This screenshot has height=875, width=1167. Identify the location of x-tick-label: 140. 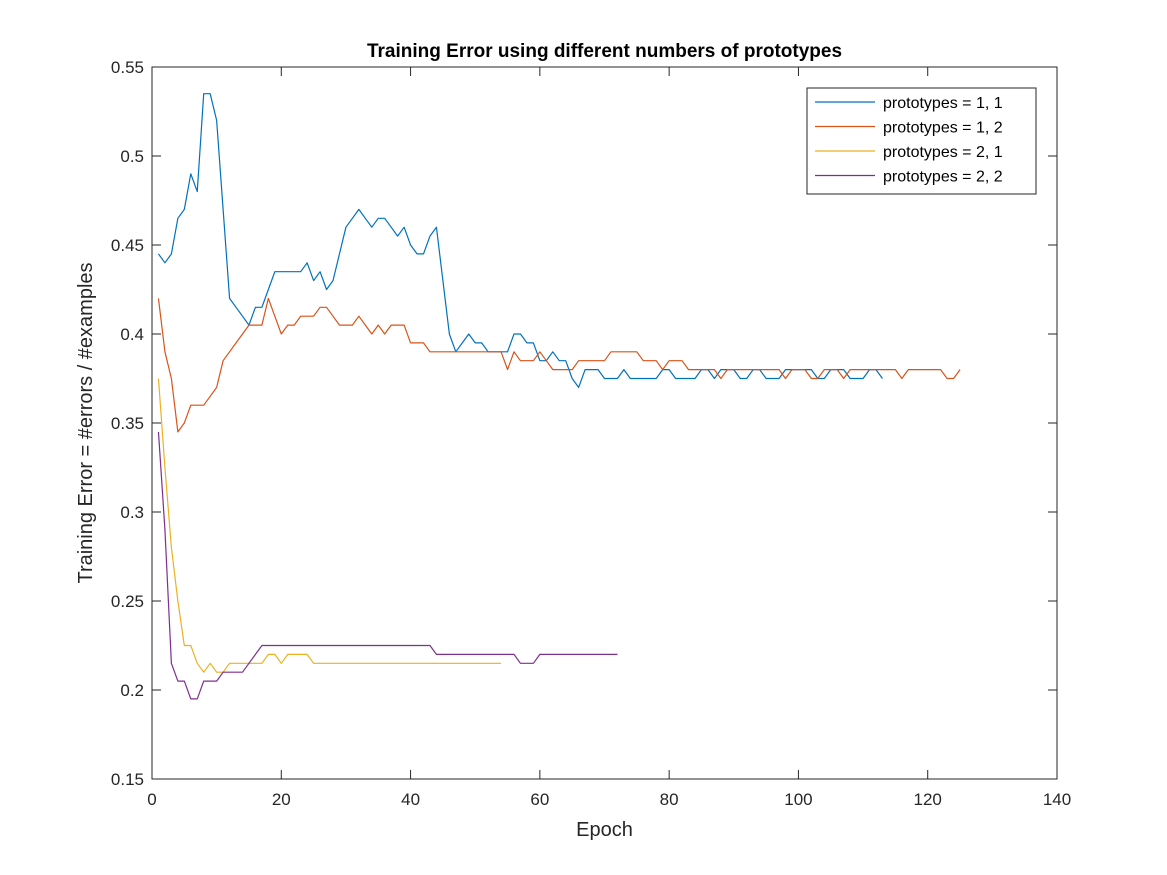
(1057, 799).